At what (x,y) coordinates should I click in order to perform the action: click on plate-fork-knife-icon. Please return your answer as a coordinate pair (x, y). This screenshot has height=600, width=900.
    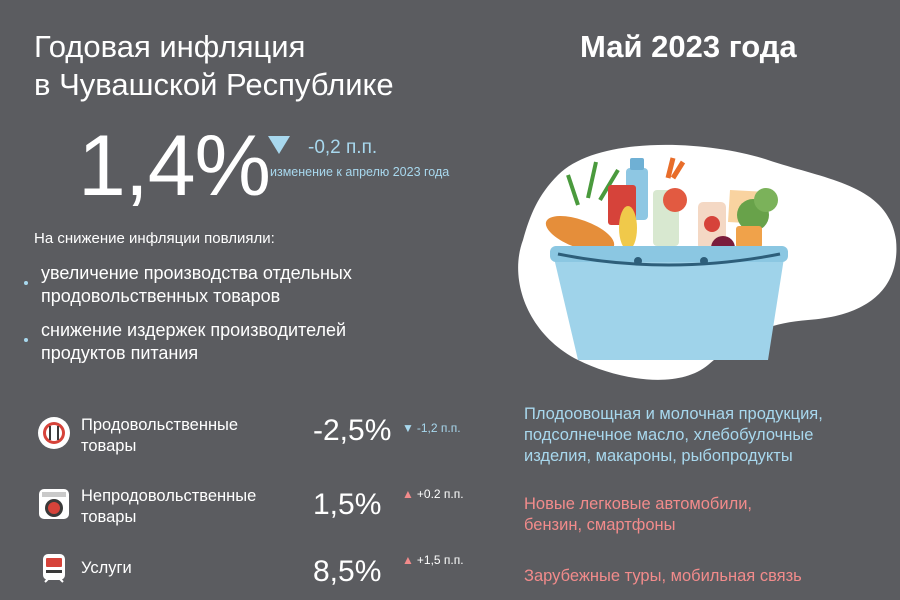
    Looking at the image, I should click on (54, 433).